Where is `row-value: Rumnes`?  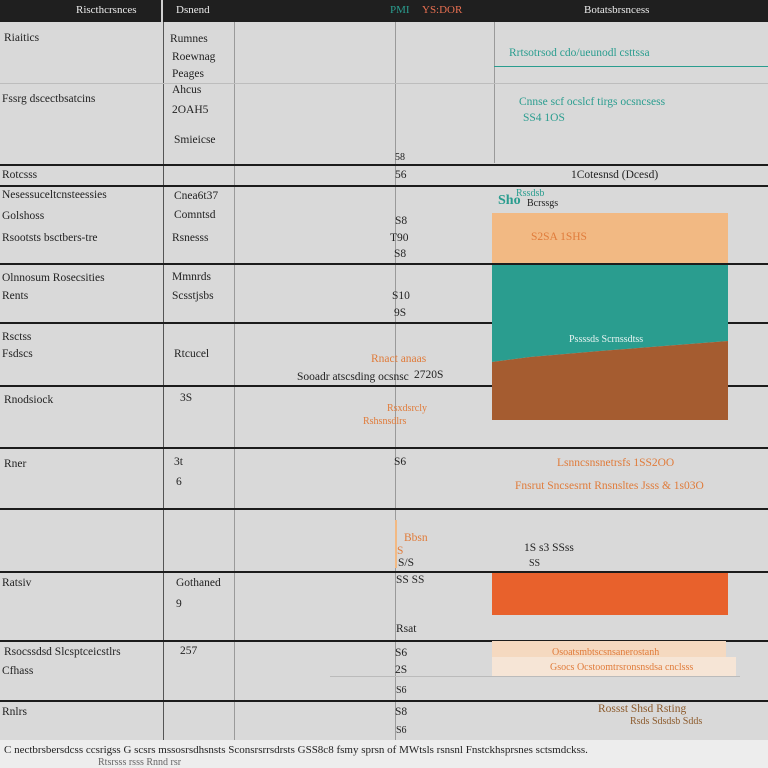 row-value: Rumnes is located at coordinates (189, 39).